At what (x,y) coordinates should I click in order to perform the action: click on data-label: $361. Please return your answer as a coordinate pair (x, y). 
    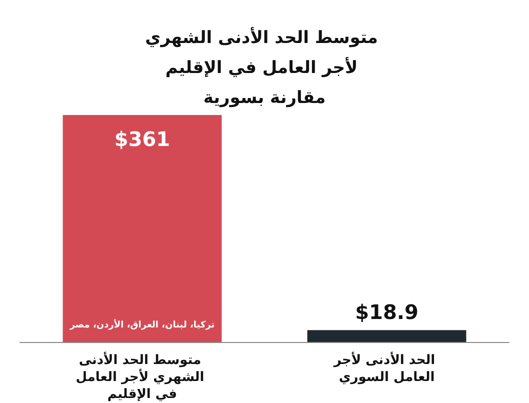
    Looking at the image, I should click on (142, 139).